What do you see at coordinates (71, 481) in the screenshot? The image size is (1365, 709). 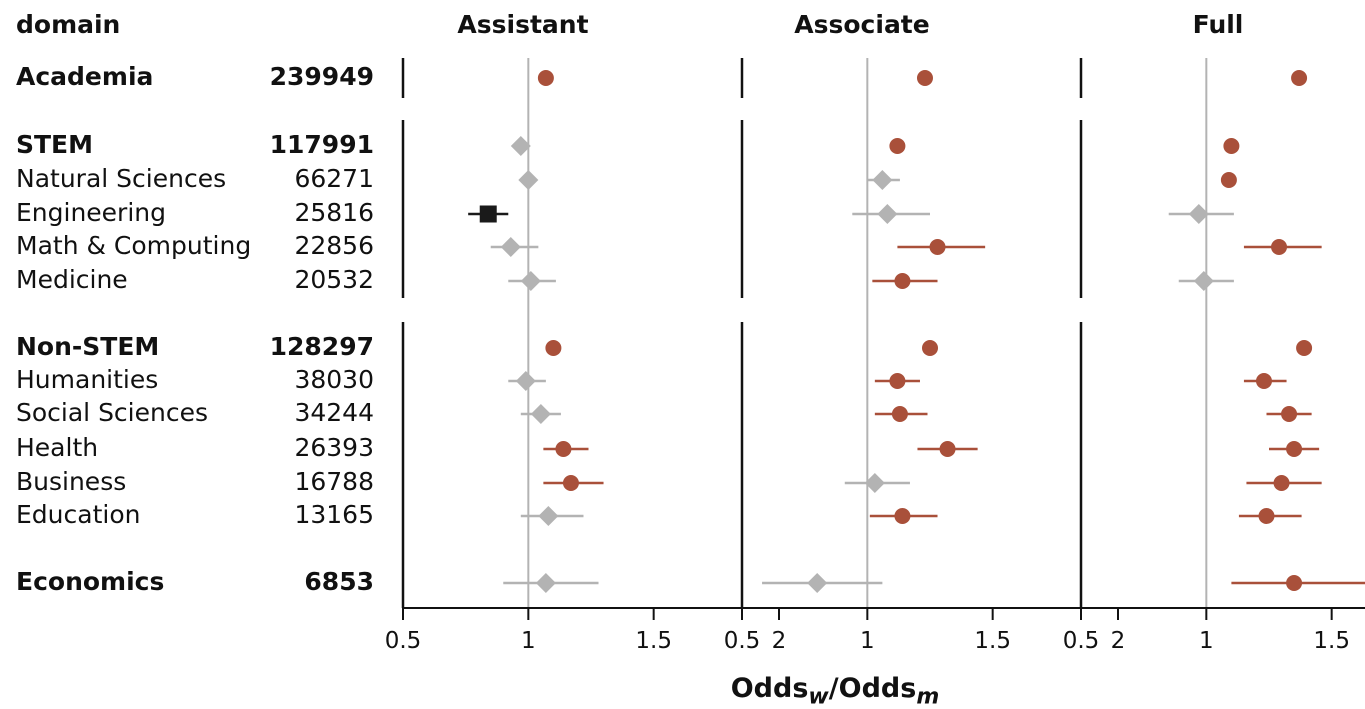 I see `row-label: Business` at bounding box center [71, 481].